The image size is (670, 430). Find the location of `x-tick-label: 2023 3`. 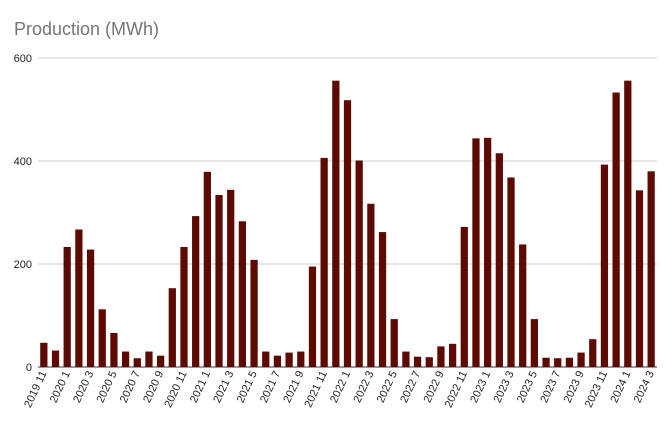

x-tick-label: 2023 3 is located at coordinates (504, 387).